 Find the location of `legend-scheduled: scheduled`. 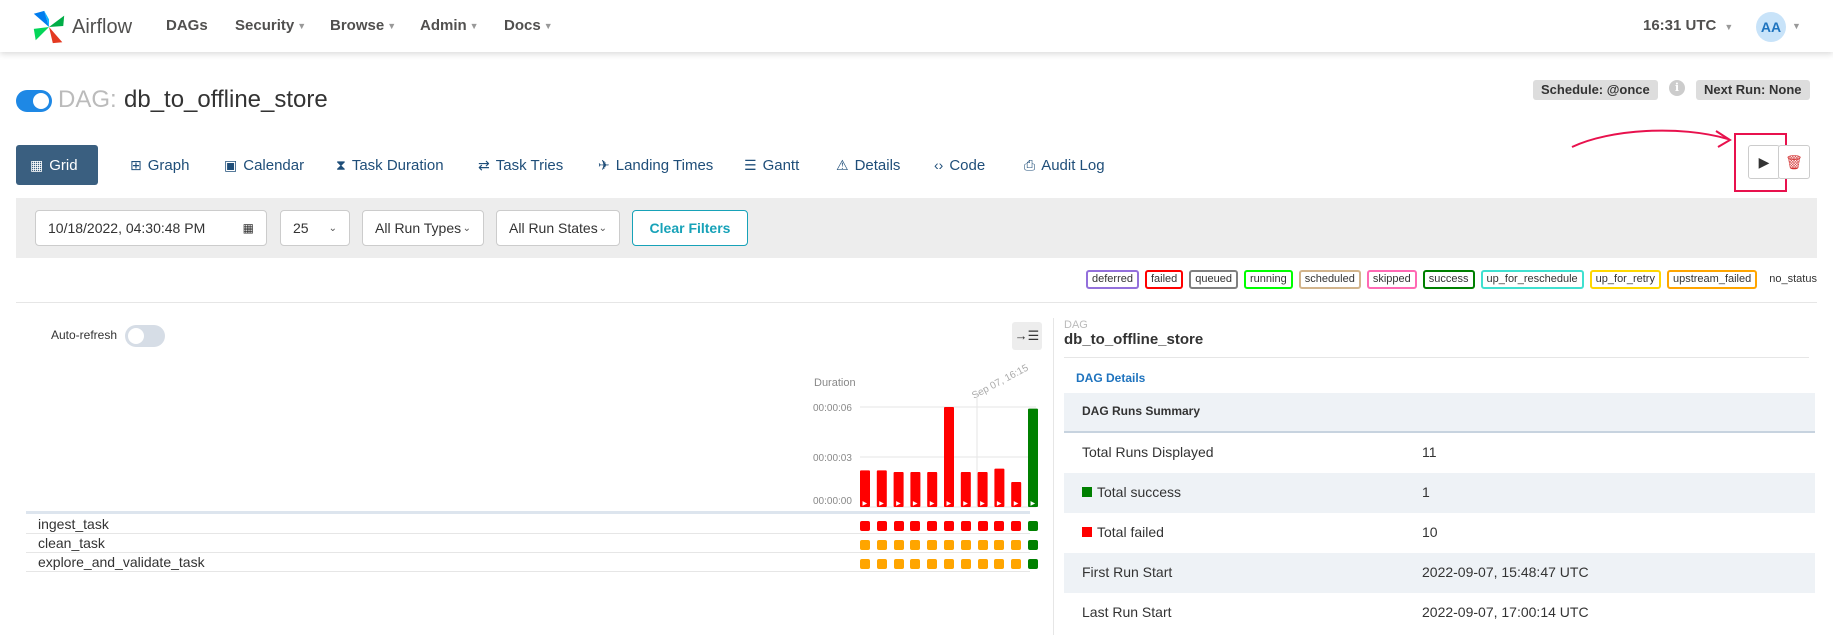

legend-scheduled: scheduled is located at coordinates (1329, 279).